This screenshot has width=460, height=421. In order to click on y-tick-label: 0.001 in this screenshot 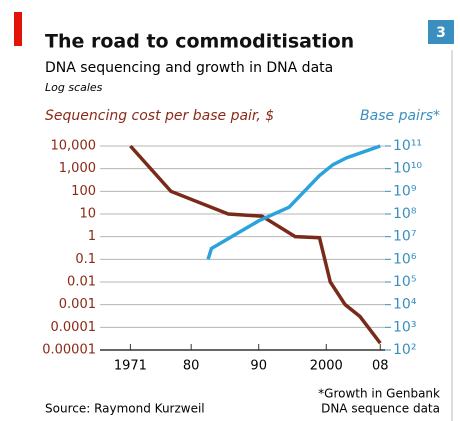, I will do `click(77, 304)`.